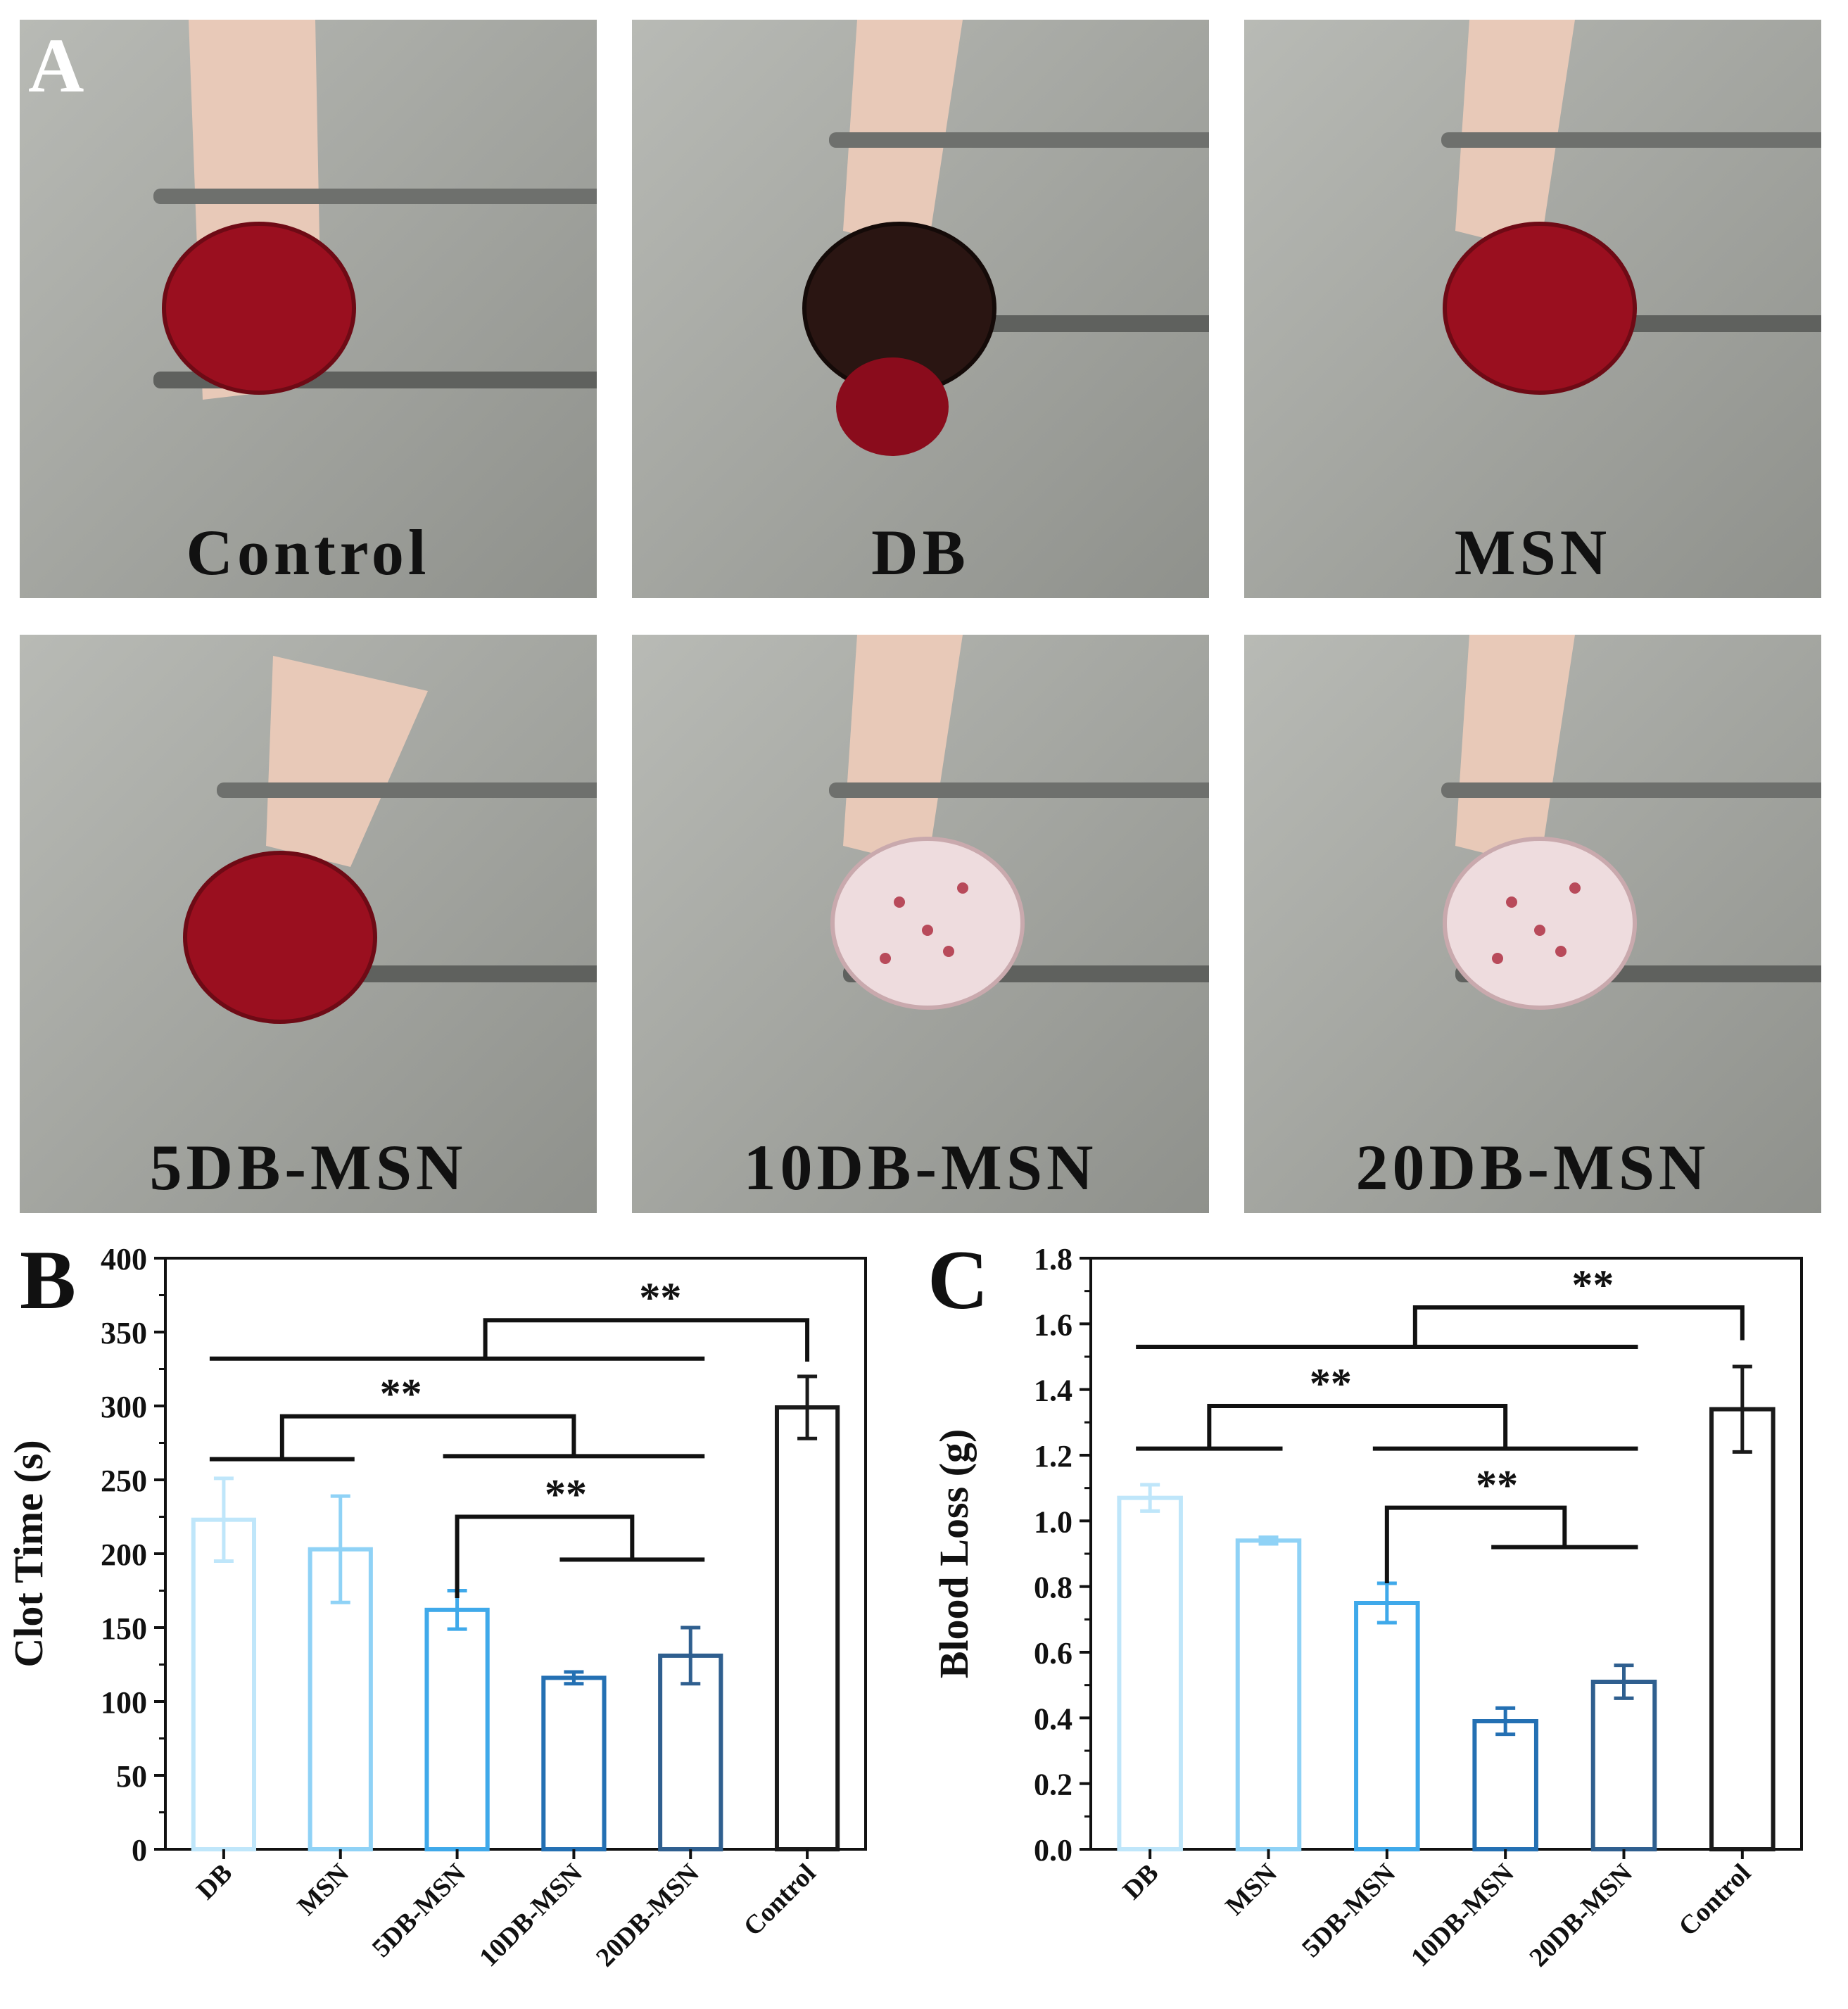 Image resolution: width=1848 pixels, height=2009 pixels. What do you see at coordinates (28, 1553) in the screenshot?
I see `y-axis-label: Clot Time (s)` at bounding box center [28, 1553].